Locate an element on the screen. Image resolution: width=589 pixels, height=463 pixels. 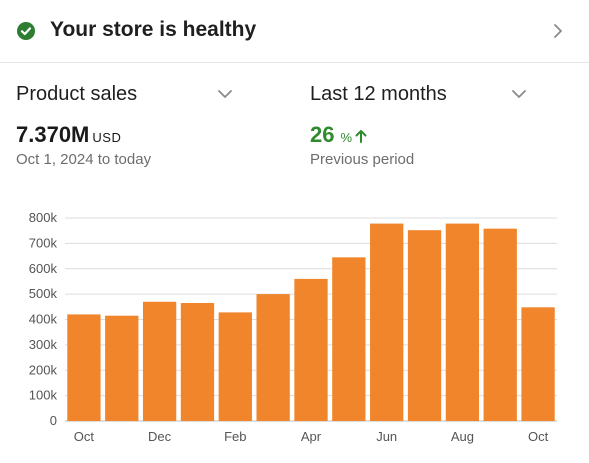
period-selector-label: Last 12 months is located at coordinates (378, 94).